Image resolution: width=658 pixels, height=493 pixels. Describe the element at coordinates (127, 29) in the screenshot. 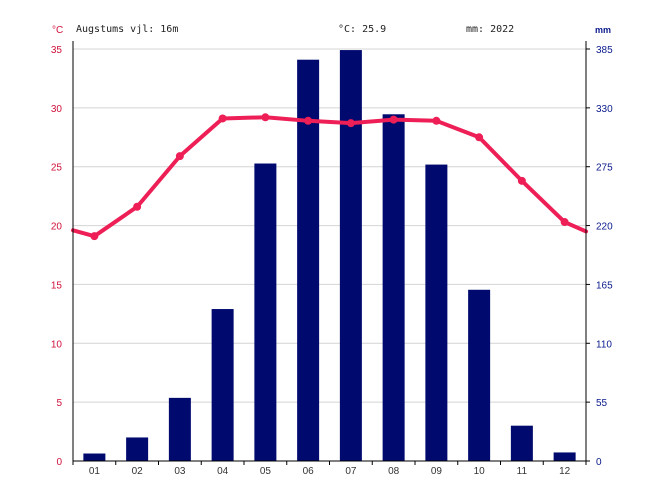

I see `elevation-label: Augstums vjl: 16m` at that location.